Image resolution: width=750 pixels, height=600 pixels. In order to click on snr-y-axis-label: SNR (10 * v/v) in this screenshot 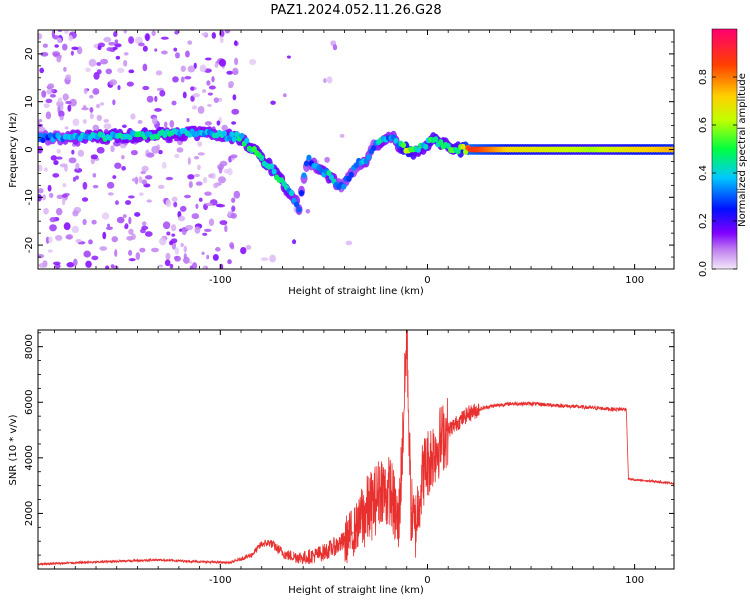, I will do `click(13, 449)`.